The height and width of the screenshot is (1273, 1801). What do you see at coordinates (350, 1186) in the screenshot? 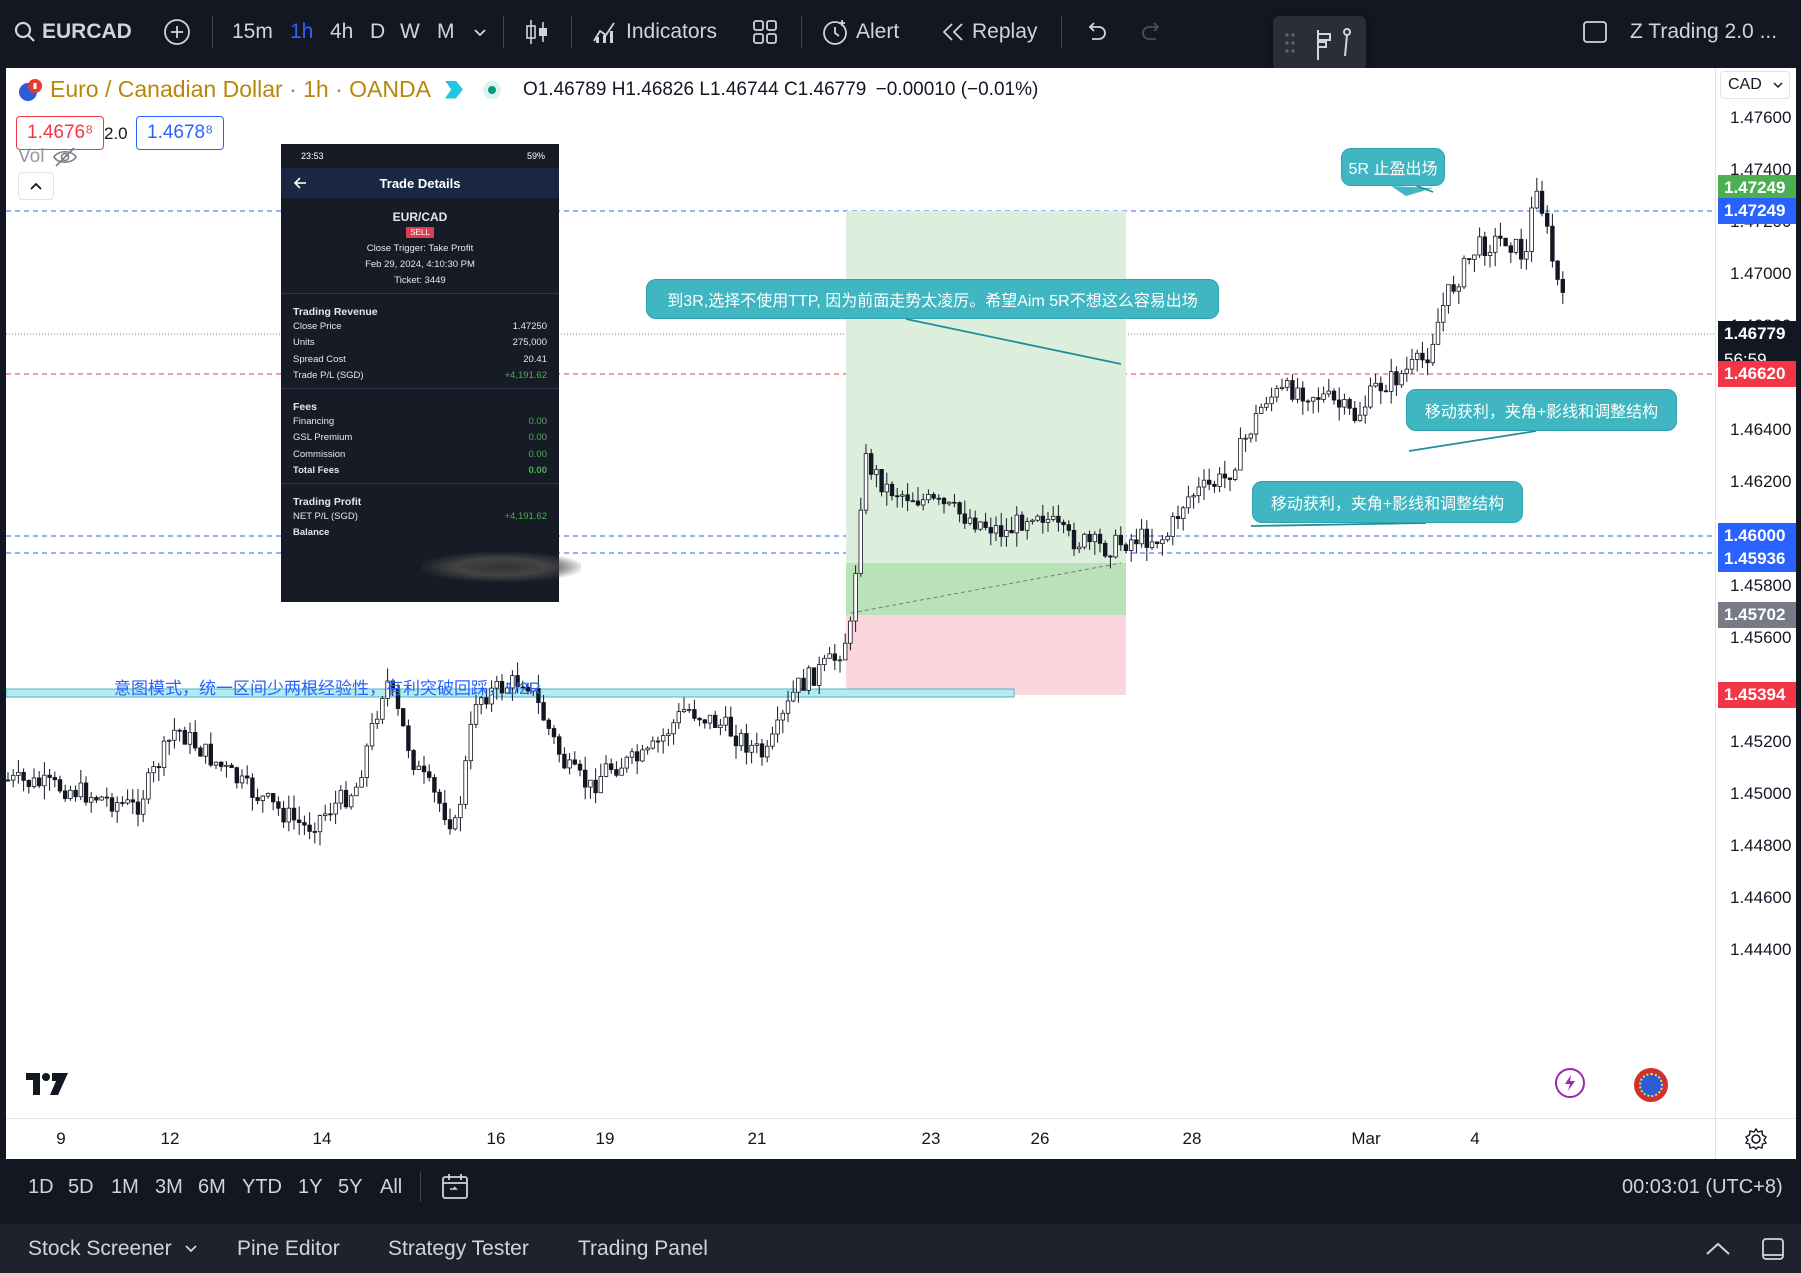
I see `range-5y: 5Y` at bounding box center [350, 1186].